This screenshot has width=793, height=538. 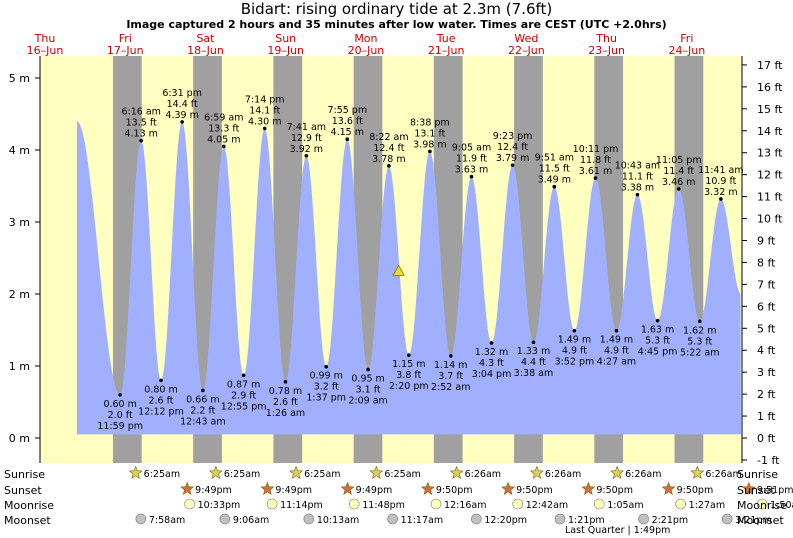 I want to click on high-tide-time: 11:41 am, so click(x=720, y=170).